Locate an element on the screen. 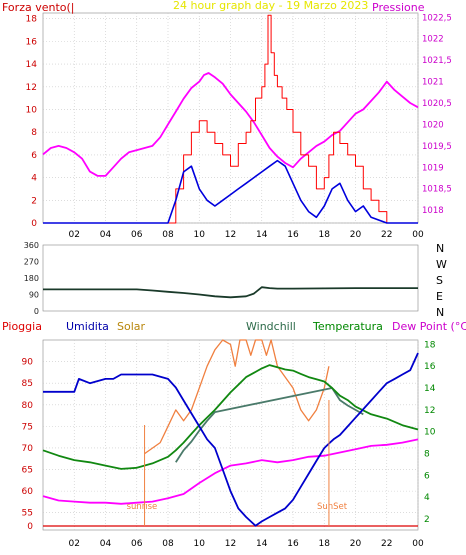 The height and width of the screenshot is (555, 466). direction-degree-label: 90 is located at coordinates (34, 295).